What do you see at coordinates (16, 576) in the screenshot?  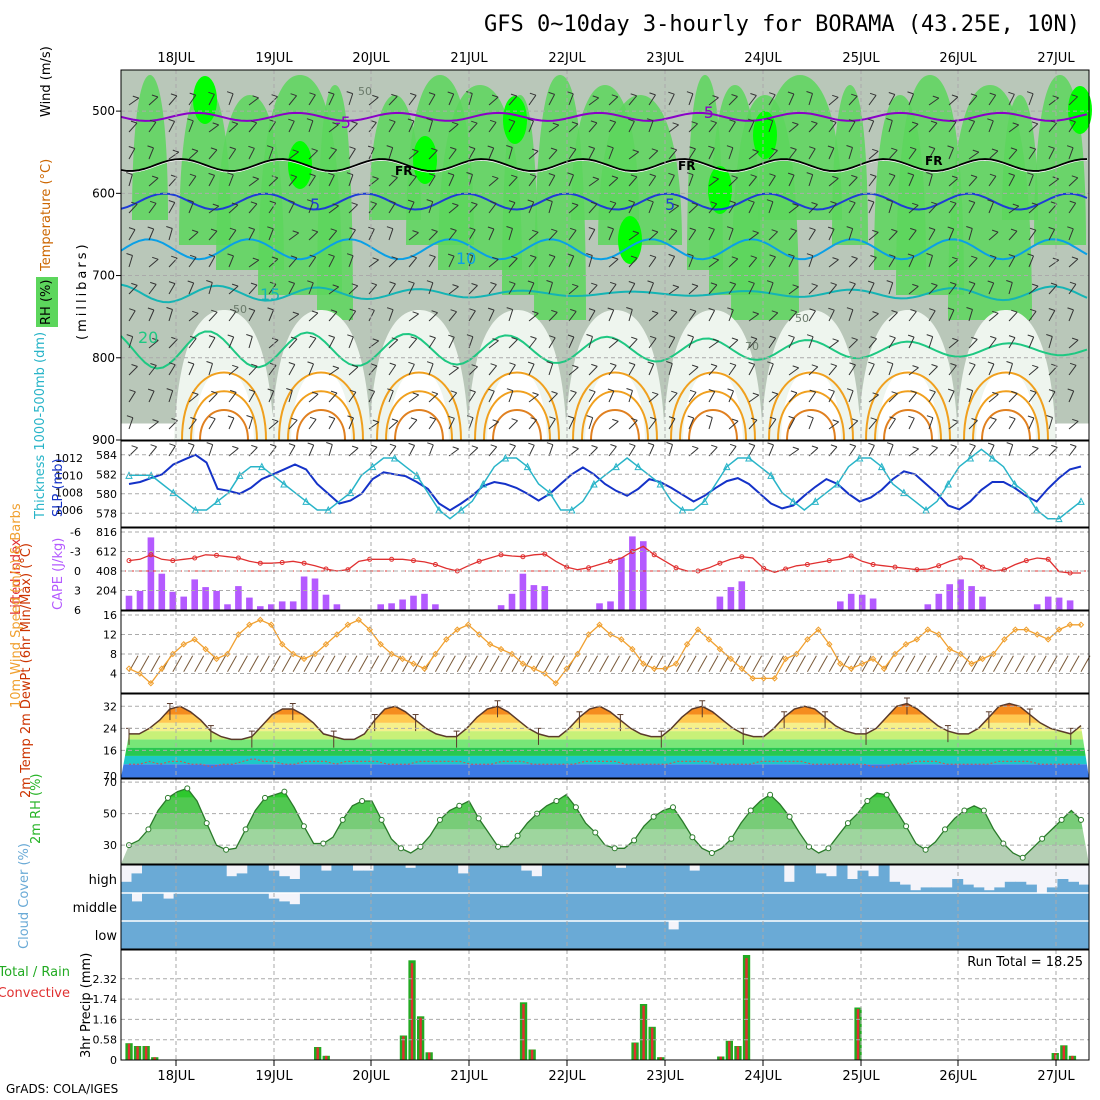 I see `li-ylabel: Lifted Index` at bounding box center [16, 576].